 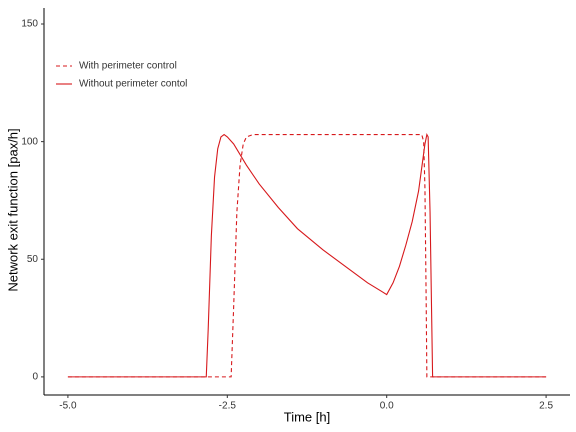 I want to click on x-tick-label: 2.5, so click(x=546, y=406).